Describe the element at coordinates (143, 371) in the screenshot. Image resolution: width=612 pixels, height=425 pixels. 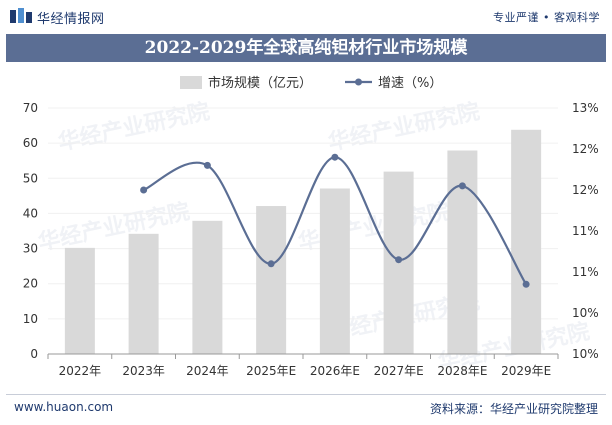
I see `x-tick-label: 2023年` at that location.